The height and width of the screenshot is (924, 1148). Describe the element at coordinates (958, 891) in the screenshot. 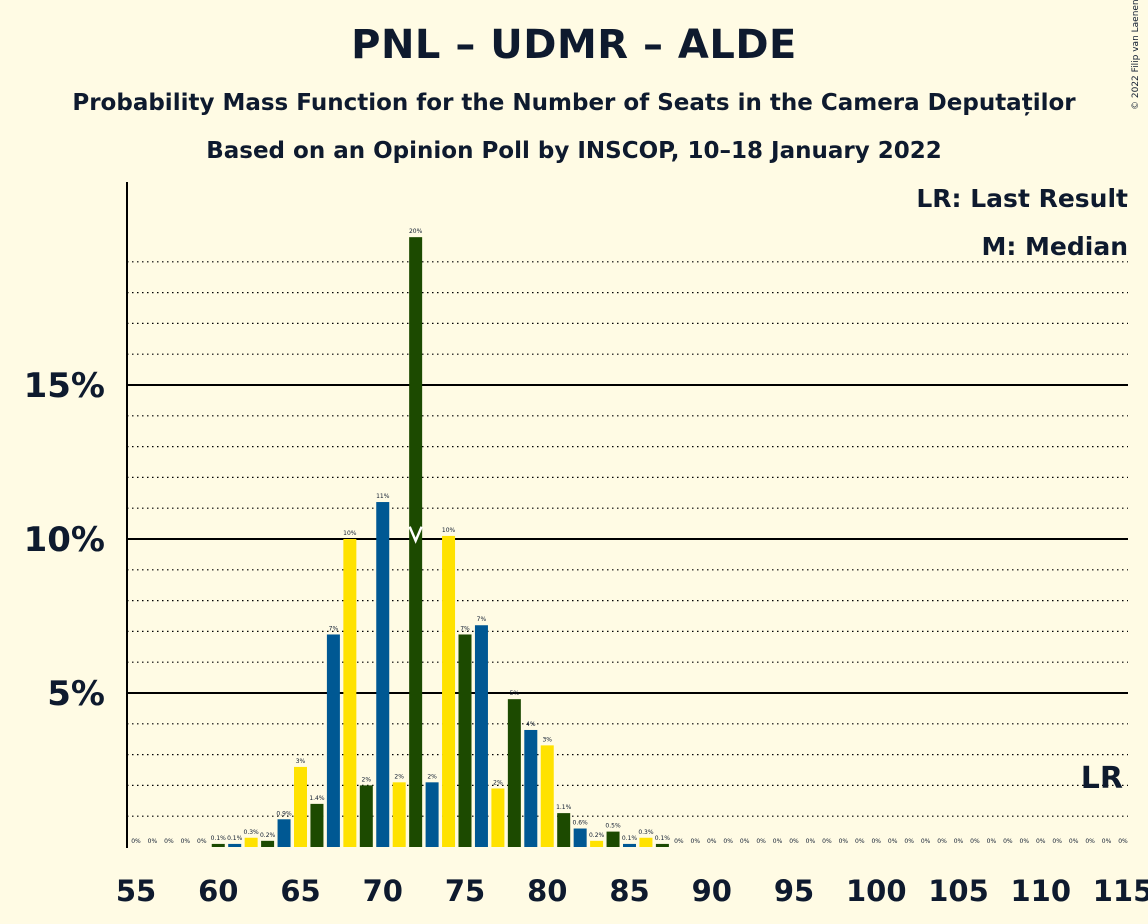

I see `x-tick-label: 105` at that location.